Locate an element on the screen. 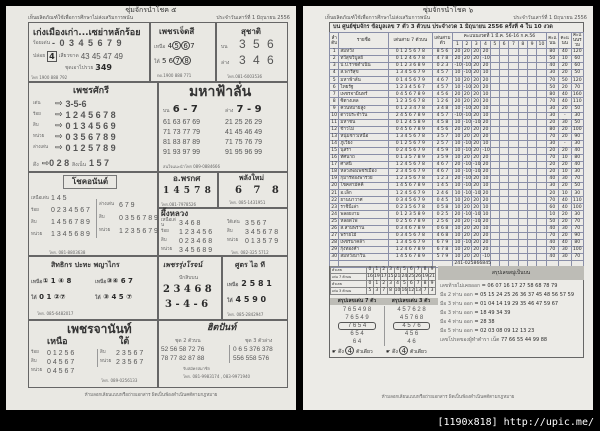  numbers: 71 73 77 79 is located at coordinates (181, 132).